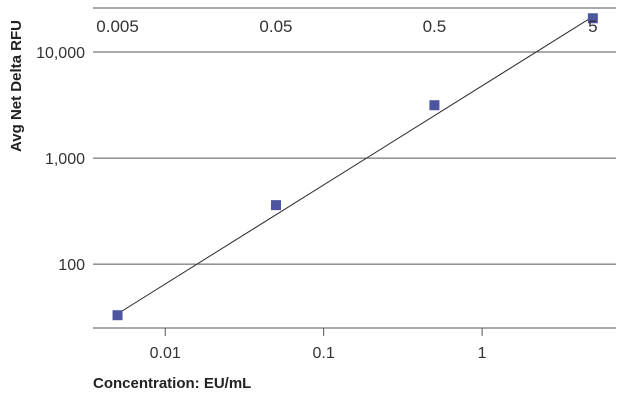 The image size is (618, 393). What do you see at coordinates (60, 53) in the screenshot?
I see `y-tick-label: 10,000` at bounding box center [60, 53].